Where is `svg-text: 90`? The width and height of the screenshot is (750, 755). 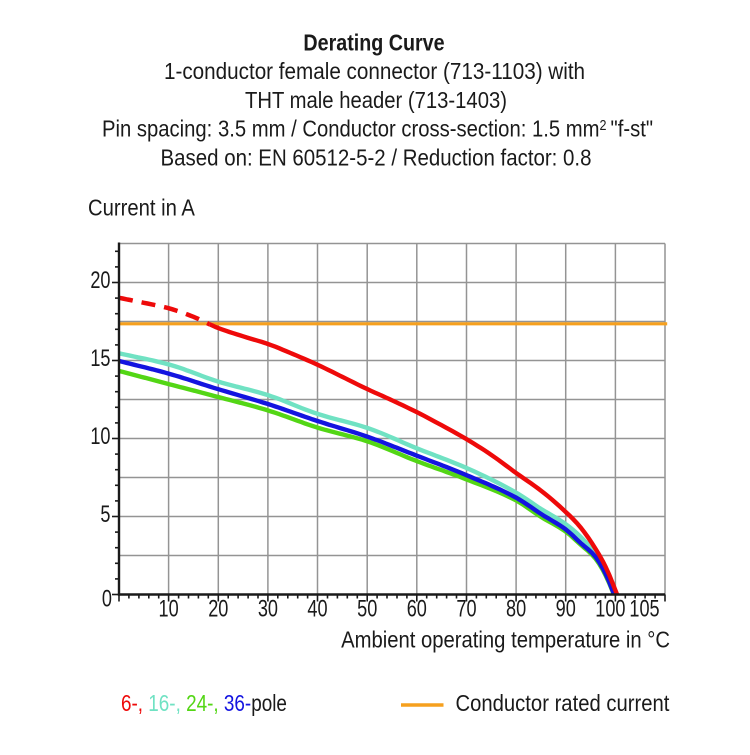 svg-text: 90 is located at coordinates (566, 608).